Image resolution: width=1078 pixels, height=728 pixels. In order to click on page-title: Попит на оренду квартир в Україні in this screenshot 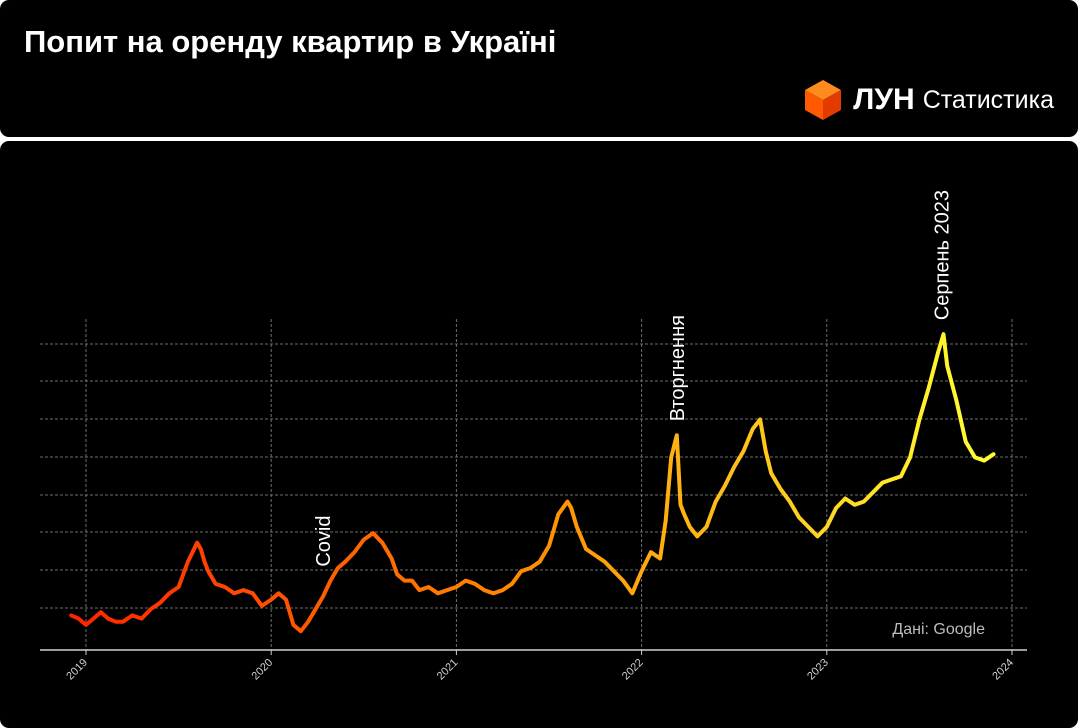, I will do `click(290, 41)`.